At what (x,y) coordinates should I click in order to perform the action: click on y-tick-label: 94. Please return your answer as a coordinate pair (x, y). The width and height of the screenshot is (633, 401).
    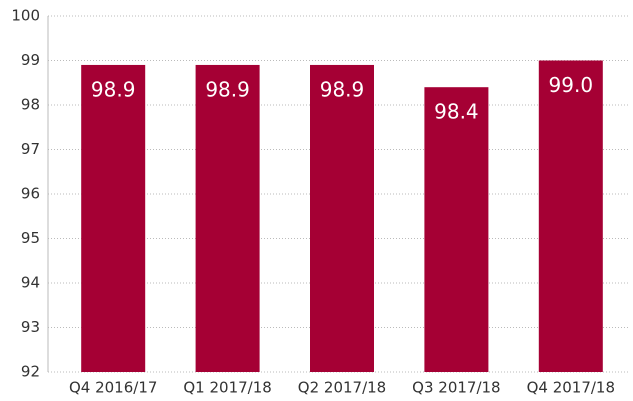
    Looking at the image, I should click on (30, 283).